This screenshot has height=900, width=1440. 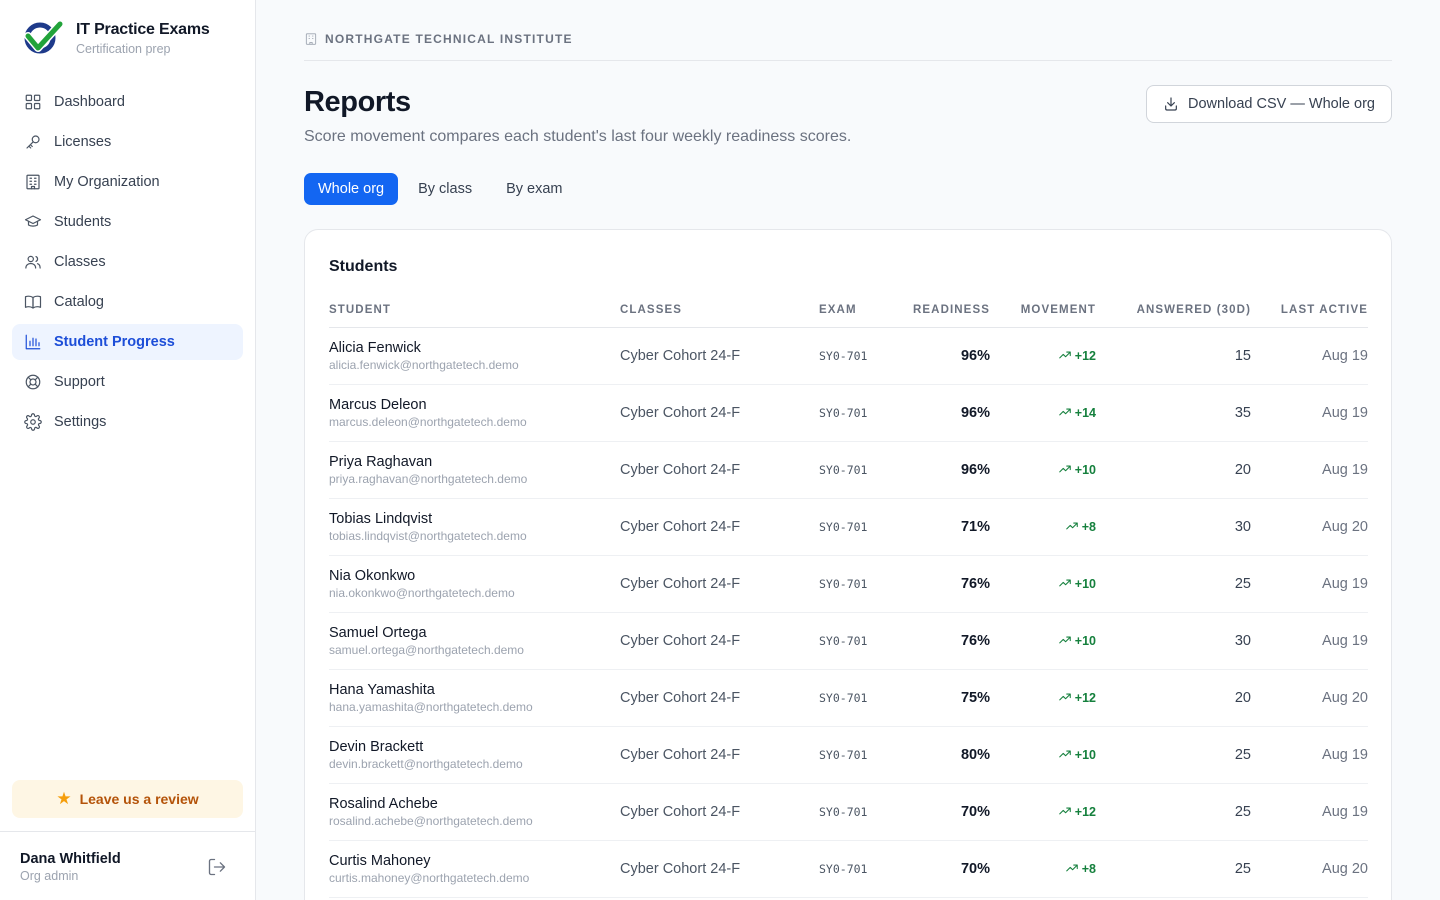 I want to click on sidebar-item-catalog: Catalog, so click(x=127, y=302).